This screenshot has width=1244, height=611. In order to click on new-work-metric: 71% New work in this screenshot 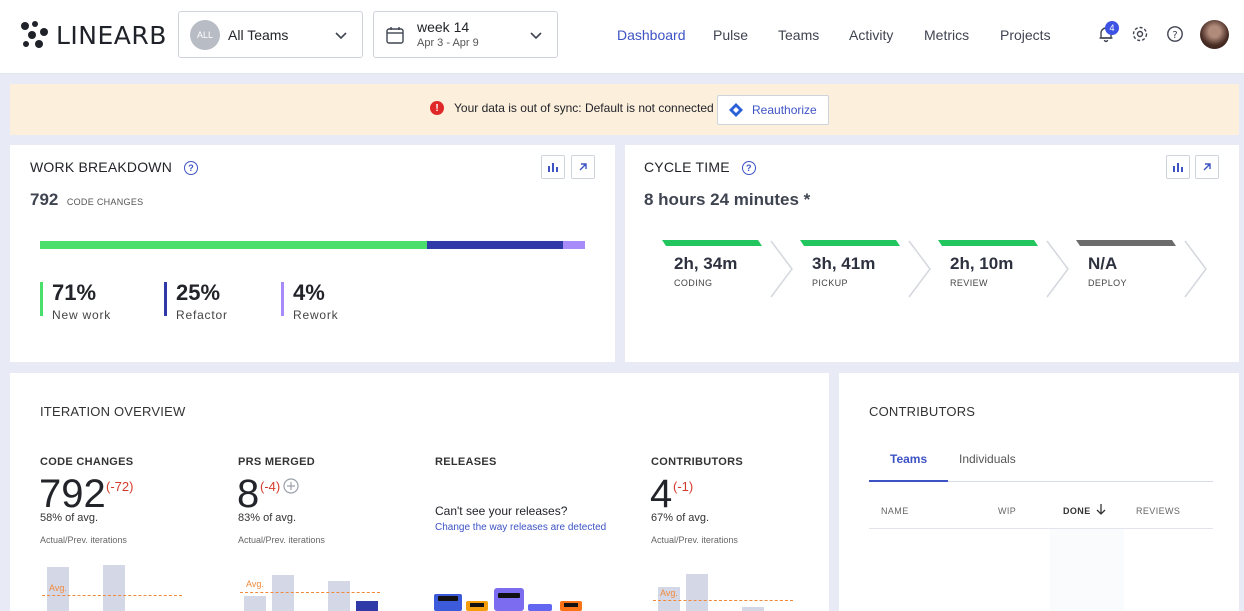, I will do `click(75, 302)`.